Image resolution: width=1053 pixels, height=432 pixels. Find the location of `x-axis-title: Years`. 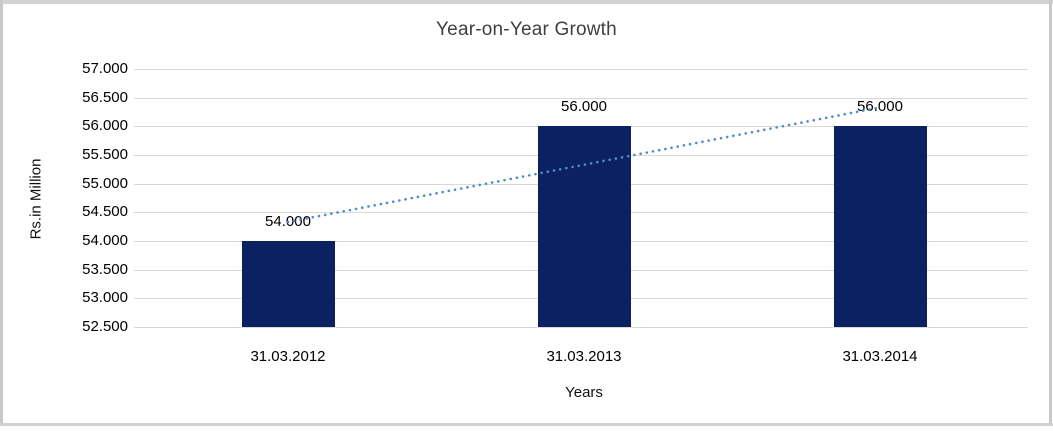

x-axis-title: Years is located at coordinates (584, 392).